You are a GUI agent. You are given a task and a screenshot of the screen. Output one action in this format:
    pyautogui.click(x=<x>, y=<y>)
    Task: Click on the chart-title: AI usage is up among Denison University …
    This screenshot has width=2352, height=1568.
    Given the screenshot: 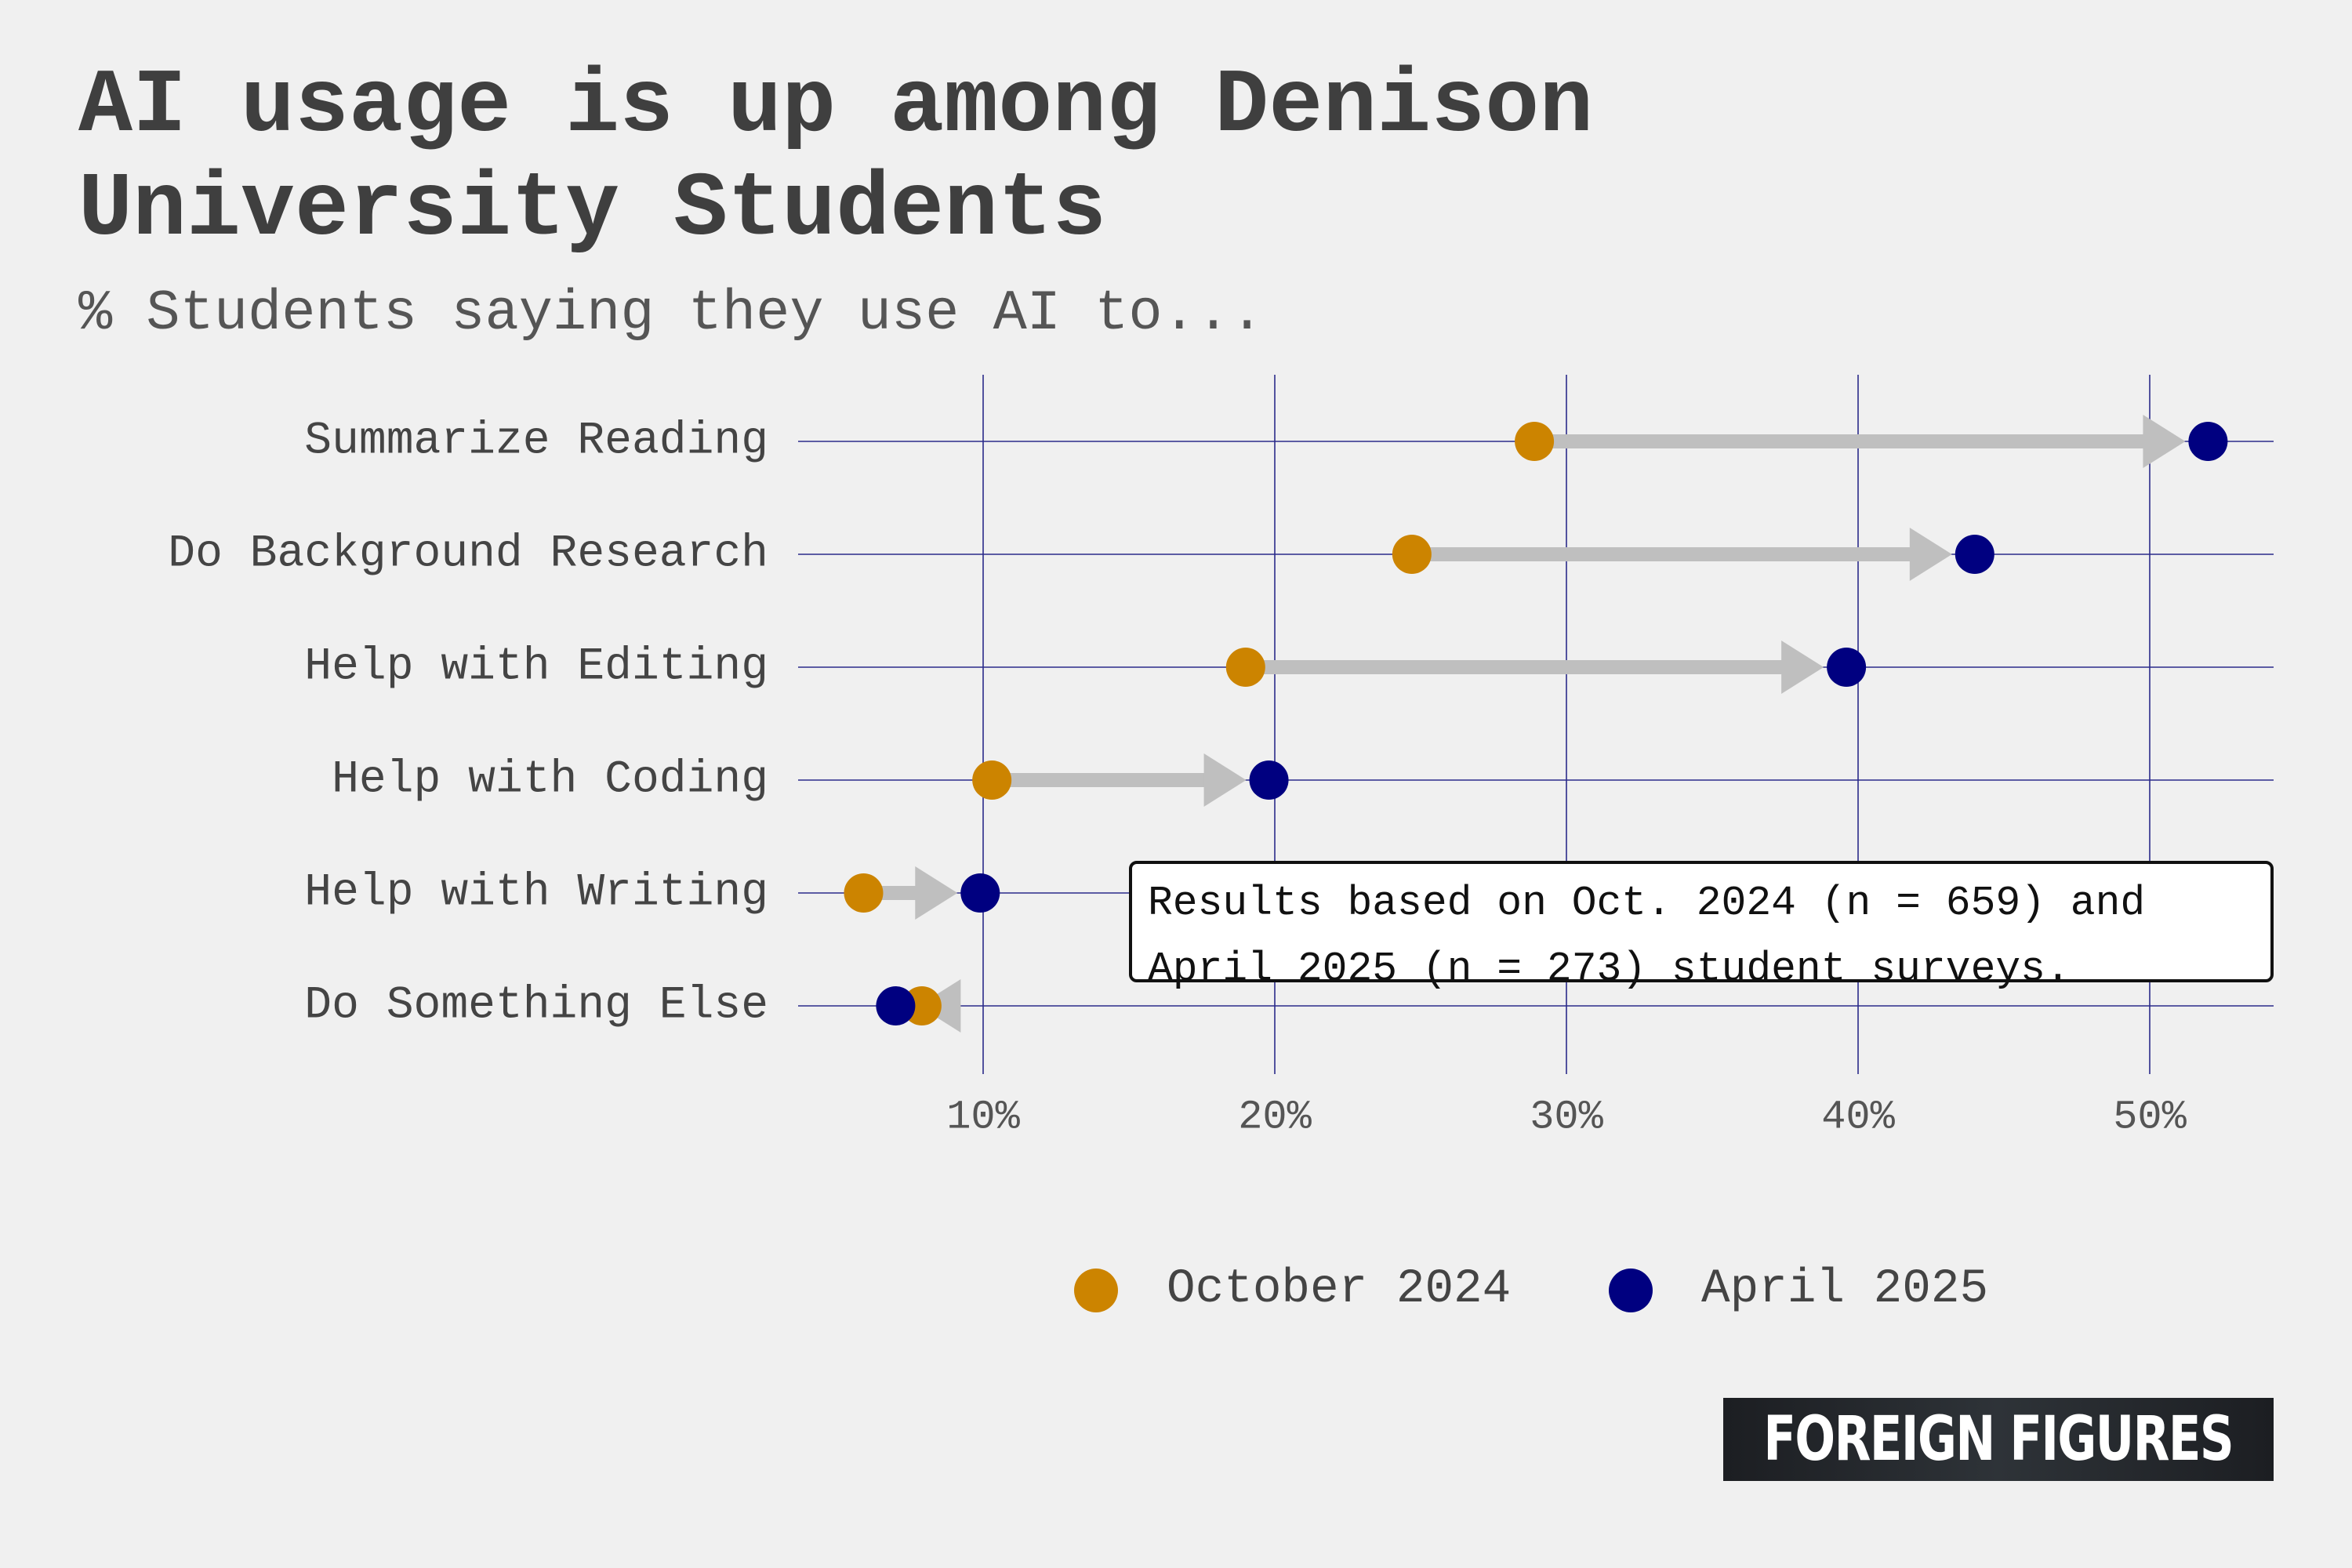 What is the action you would take?
    pyautogui.click(x=836, y=158)
    